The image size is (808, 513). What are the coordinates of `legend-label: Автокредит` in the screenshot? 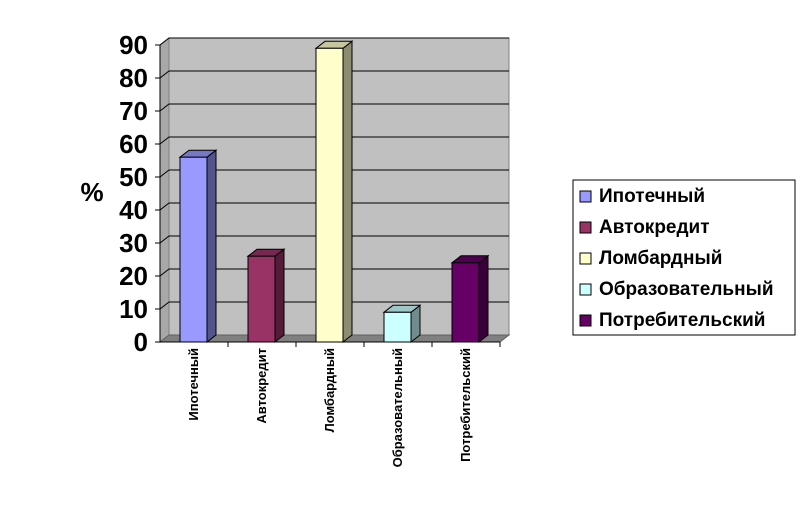 It's located at (654, 227).